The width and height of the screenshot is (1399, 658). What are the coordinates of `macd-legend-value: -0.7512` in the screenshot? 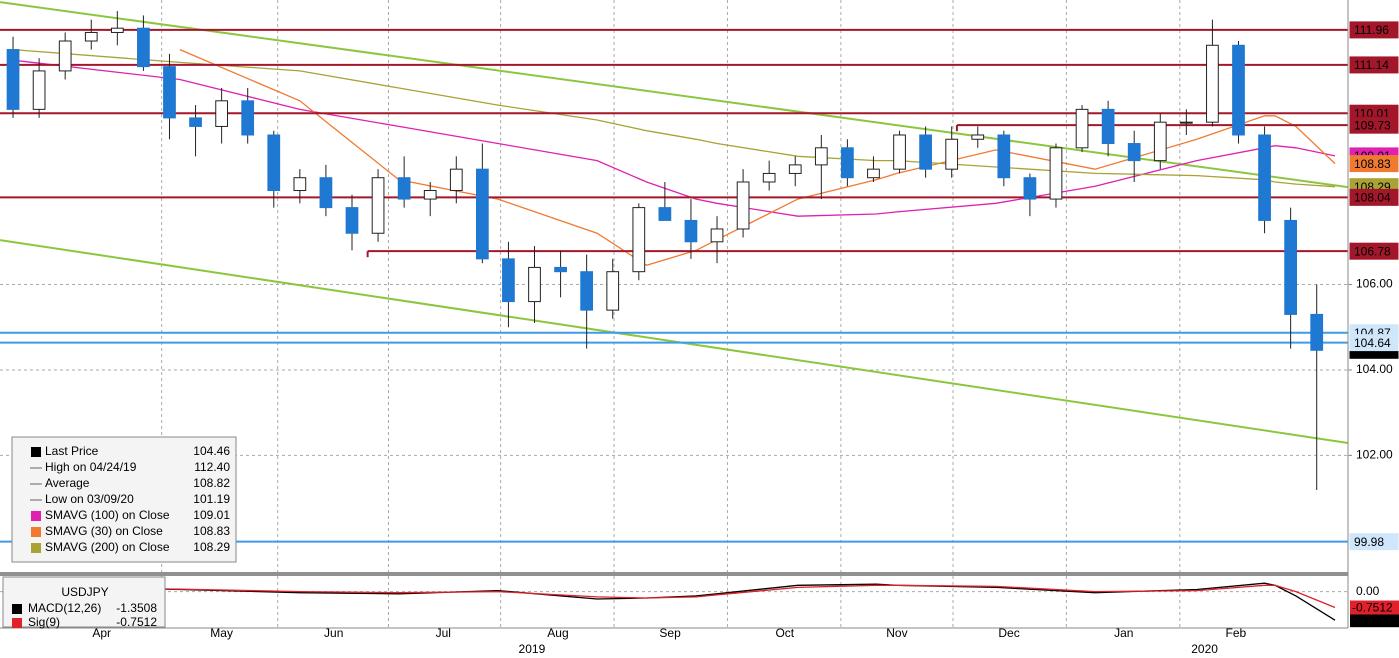 It's located at (136, 622).